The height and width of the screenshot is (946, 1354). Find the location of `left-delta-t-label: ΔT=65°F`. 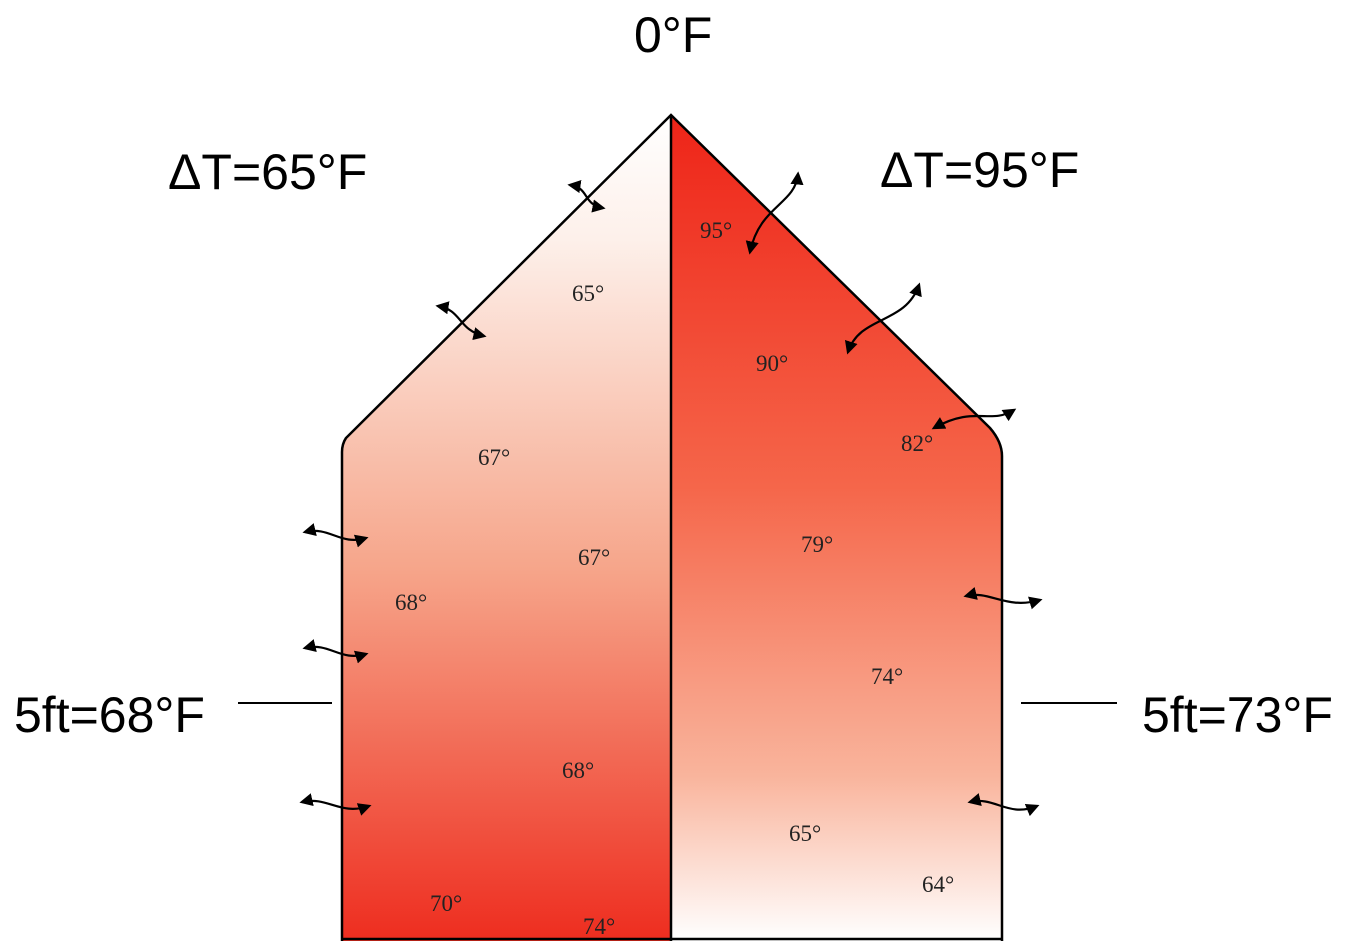

left-delta-t-label: ΔT=65°F is located at coordinates (268, 172).